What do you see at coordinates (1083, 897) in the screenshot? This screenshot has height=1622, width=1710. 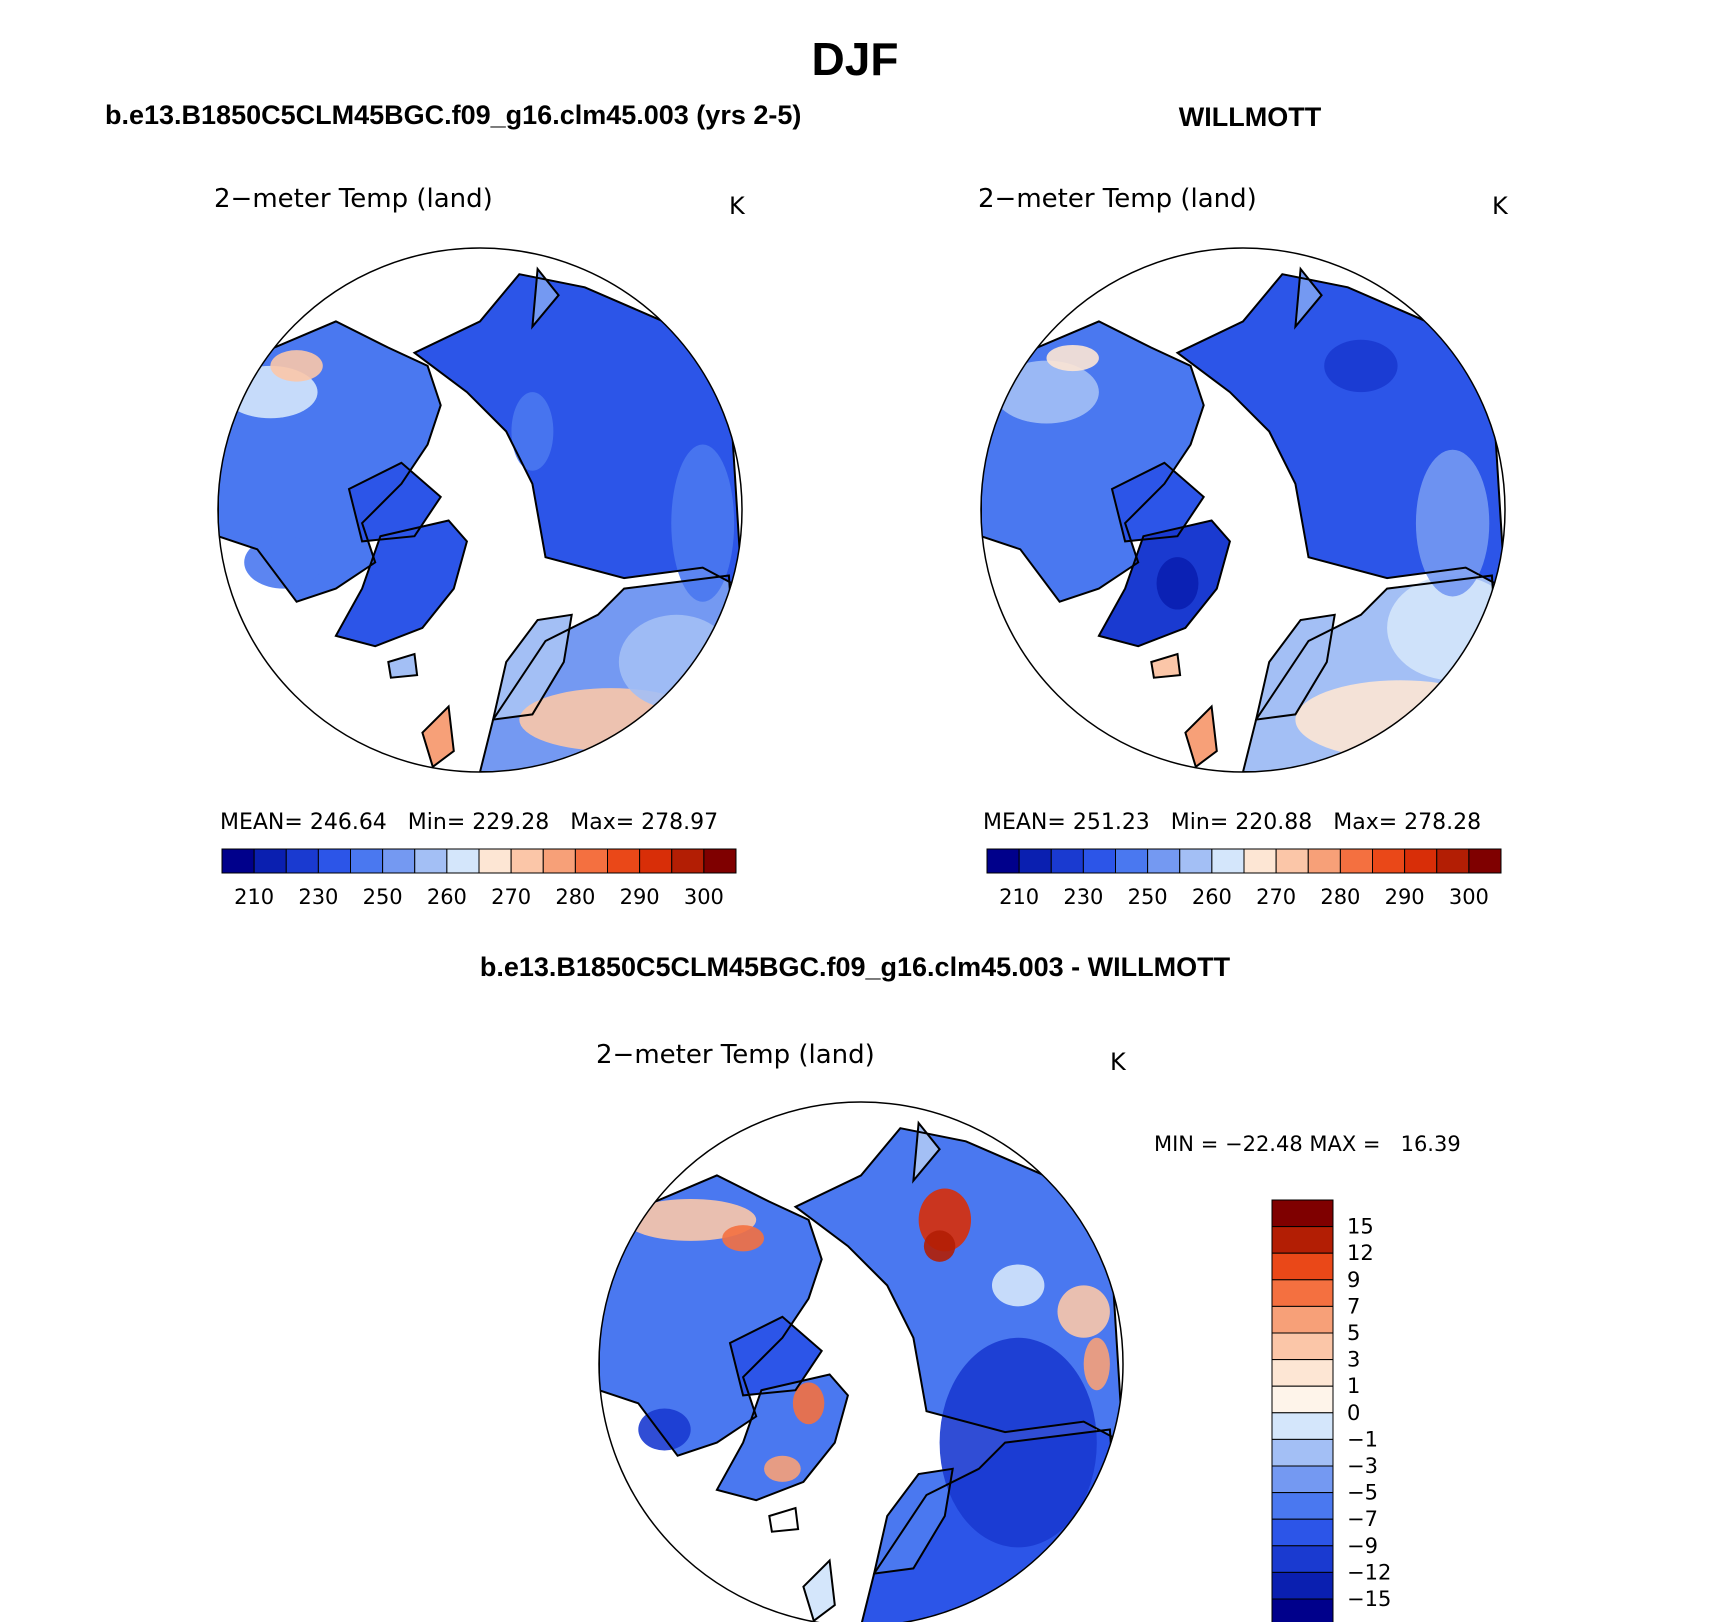 I see `panel2-colorbar-tick-label: 230` at bounding box center [1083, 897].